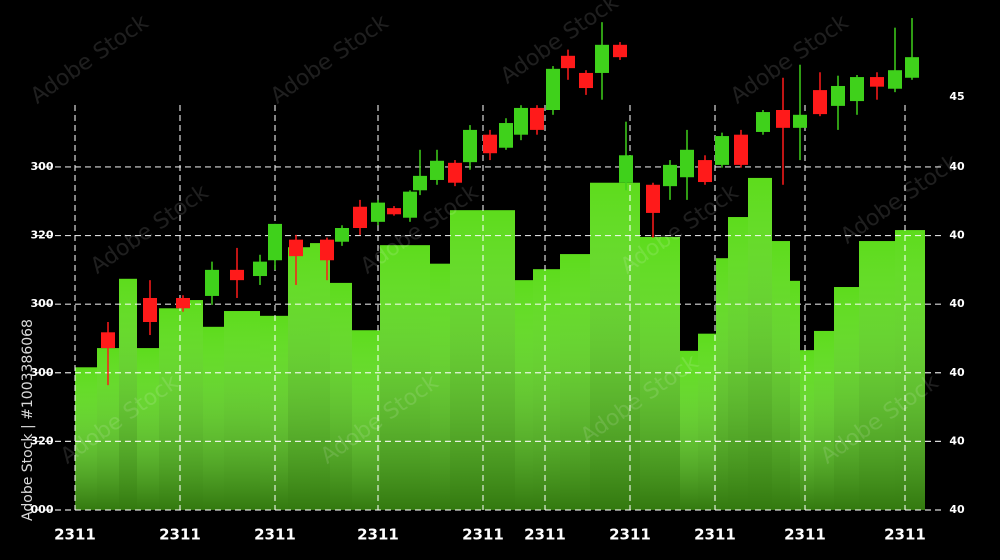  What do you see at coordinates (42, 509) in the screenshot?
I see `y-tick-label: 000` at bounding box center [42, 509].